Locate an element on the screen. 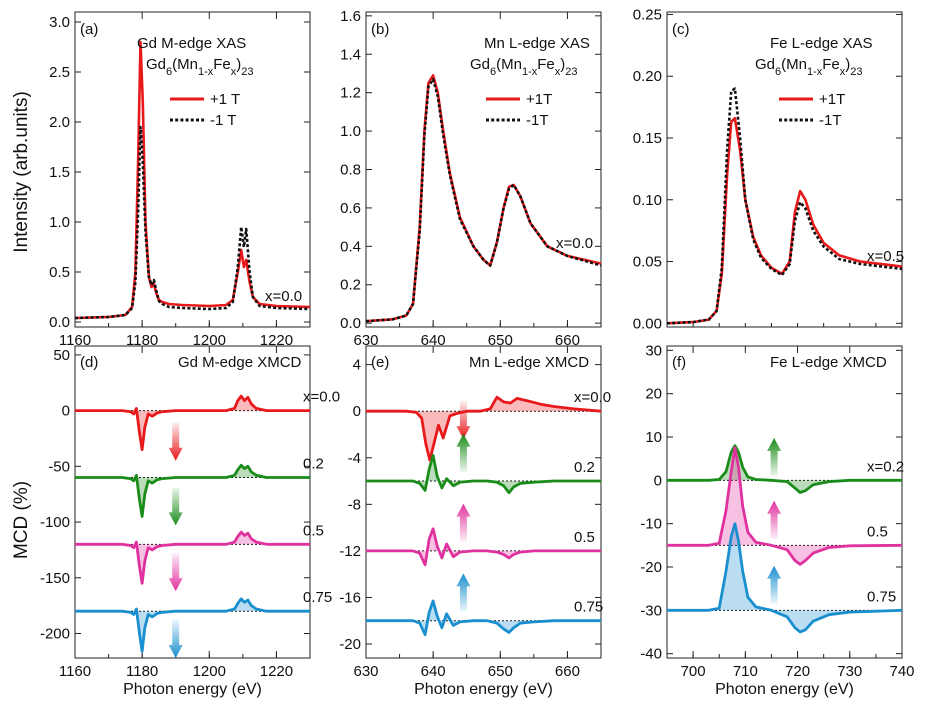  y-tick-label: -100 is located at coordinates (55, 522).